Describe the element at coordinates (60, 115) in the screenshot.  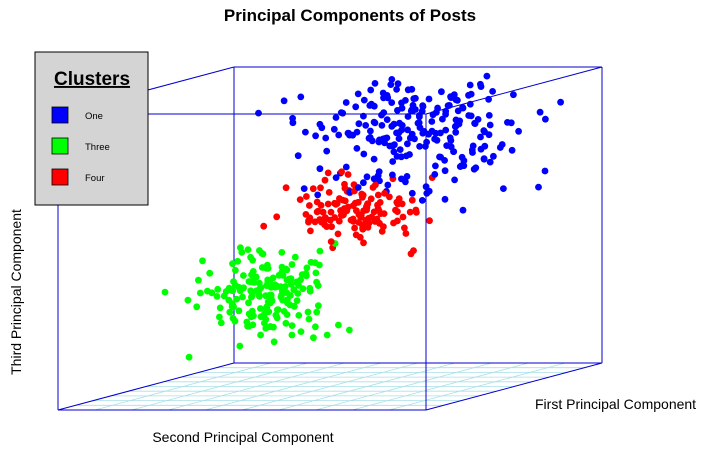
I see `legend-swatch-one` at that location.